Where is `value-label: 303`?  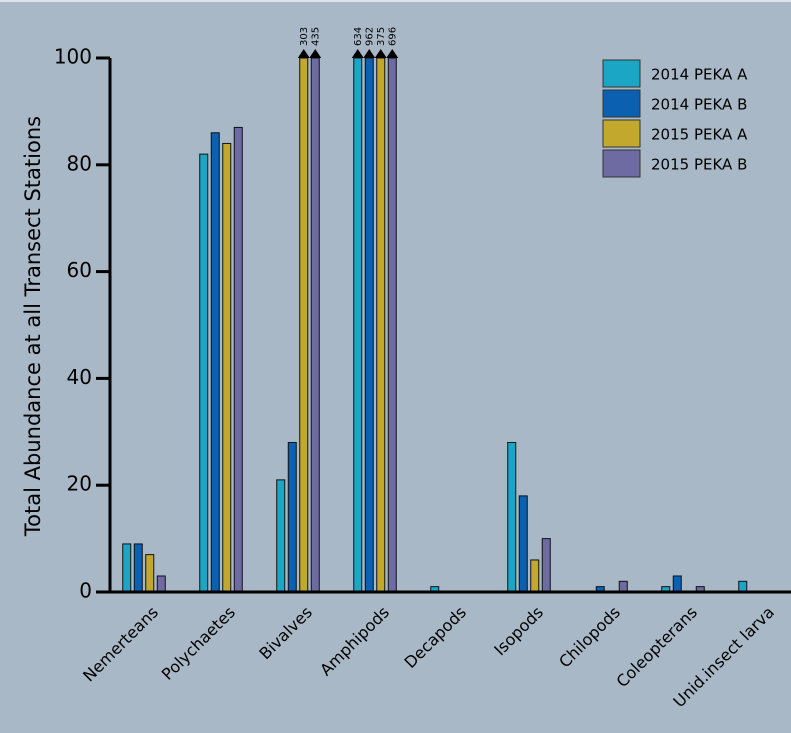
value-label: 303 is located at coordinates (304, 36).